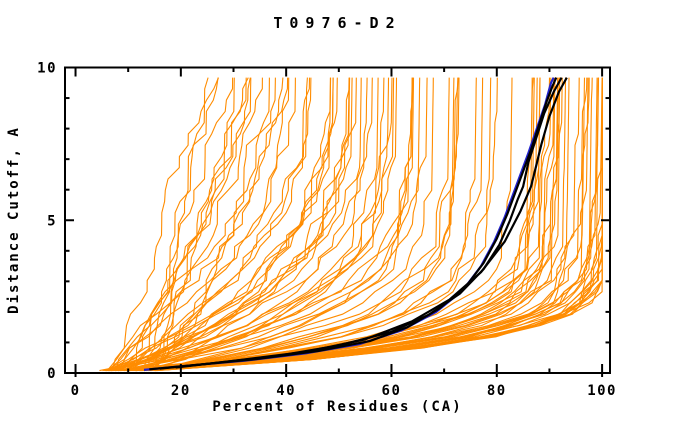  I want to click on svg-text: 10, so click(47, 69).